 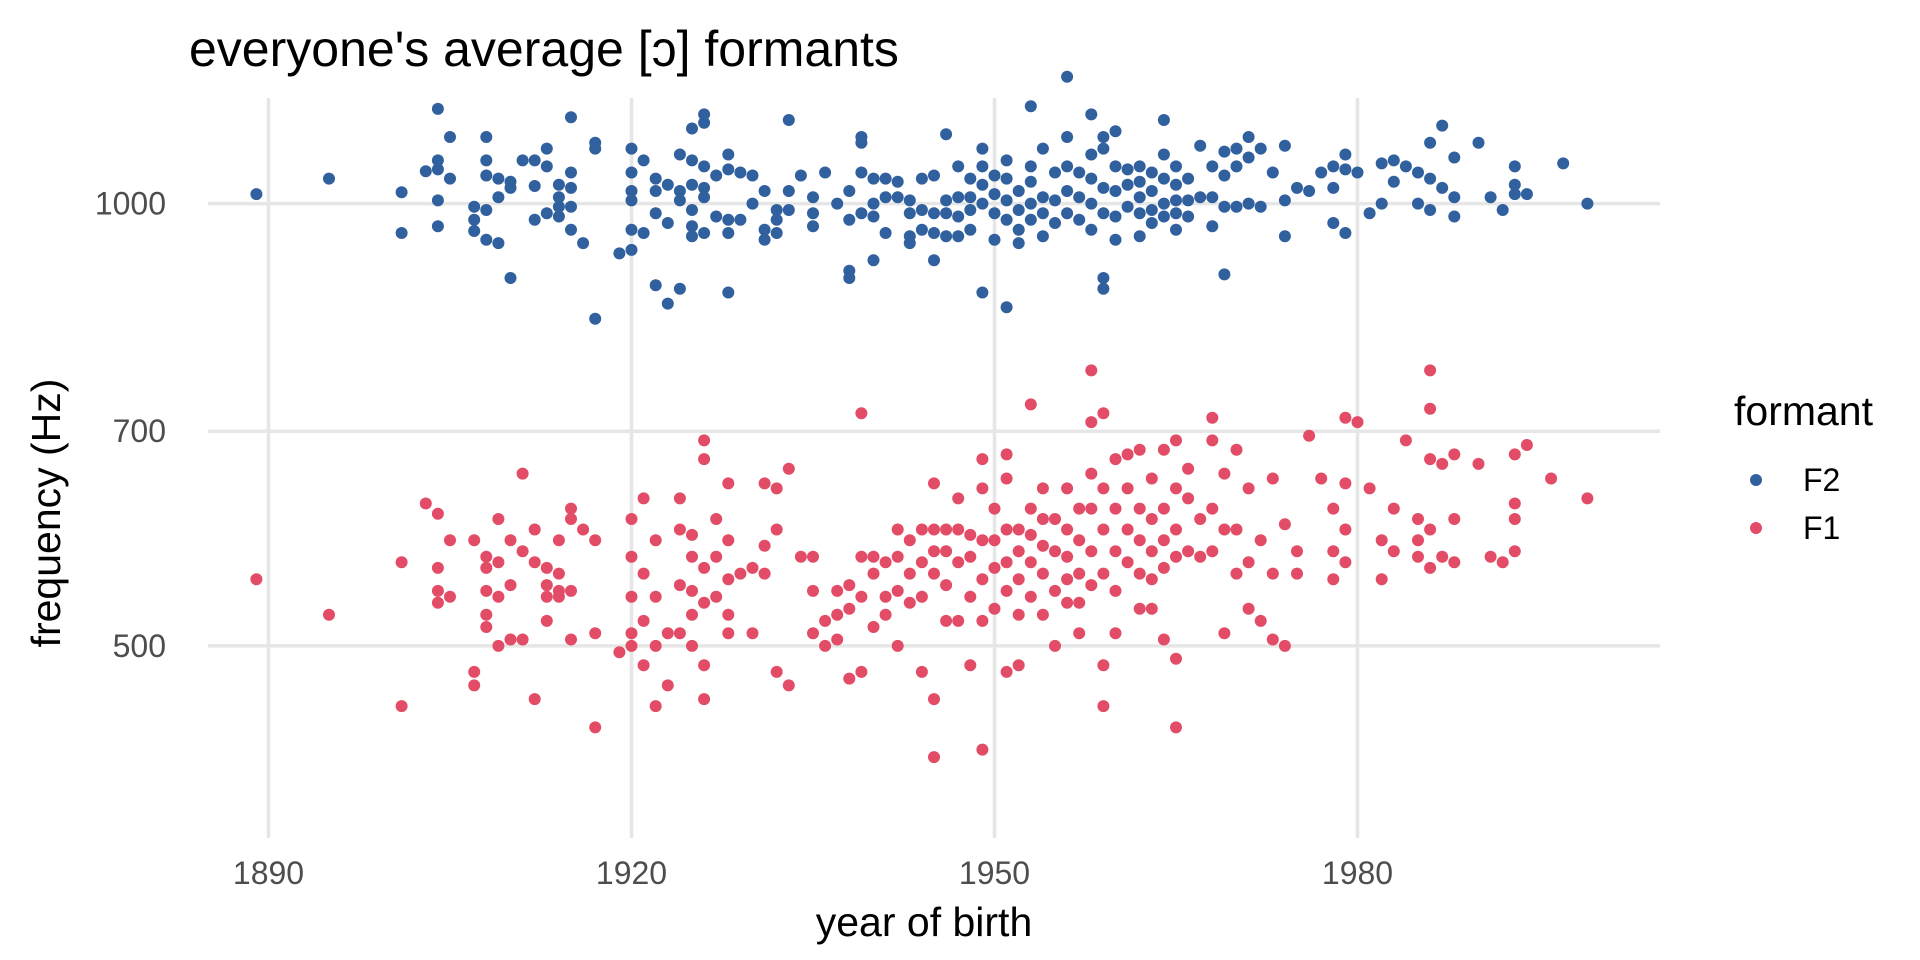 What do you see at coordinates (631, 873) in the screenshot?
I see `x-tick-label: 1920` at bounding box center [631, 873].